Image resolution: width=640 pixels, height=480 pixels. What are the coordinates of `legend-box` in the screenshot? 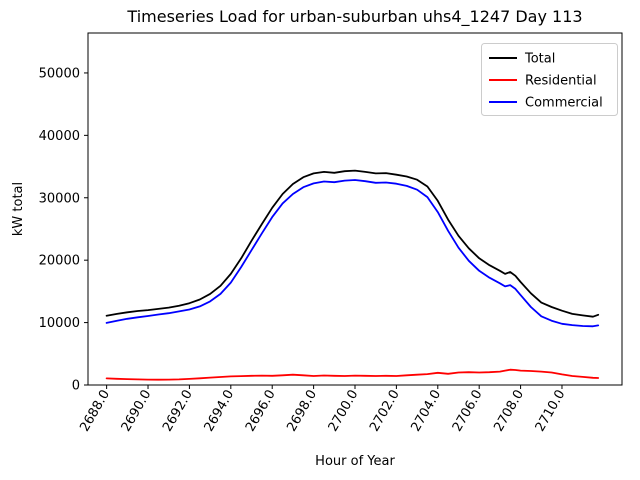 It's located at (549, 79).